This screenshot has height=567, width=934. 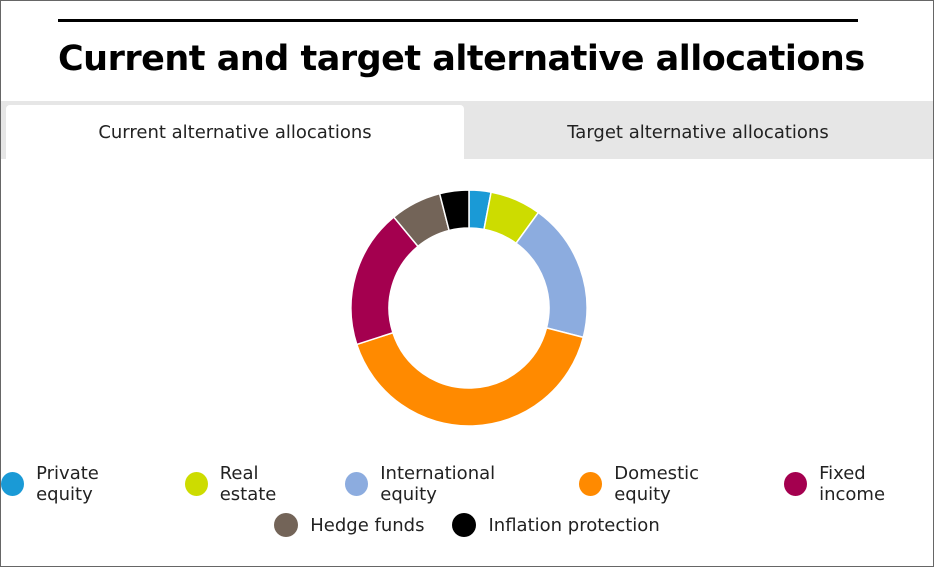 I want to click on donut-chart, so click(x=469, y=308).